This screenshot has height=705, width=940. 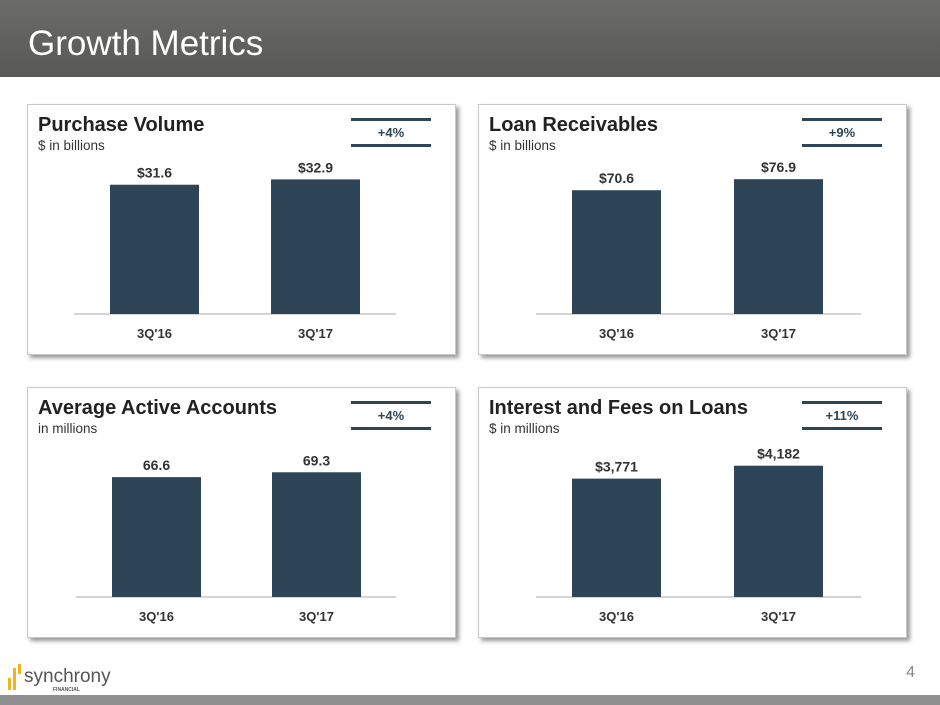 What do you see at coordinates (315, 167) in the screenshot?
I see `data-label: $32.9` at bounding box center [315, 167].